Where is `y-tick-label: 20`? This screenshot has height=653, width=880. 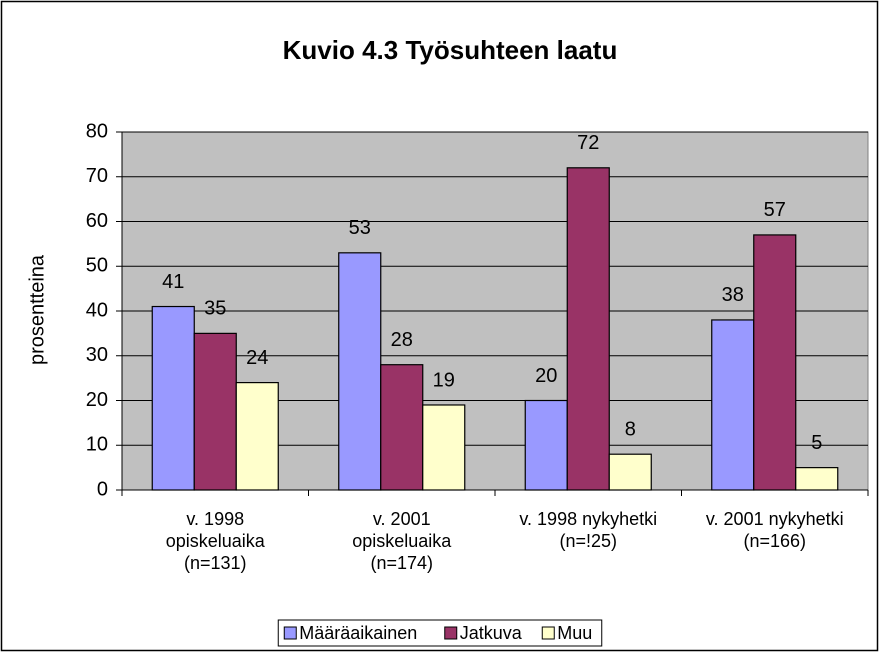 y-tick-label: 20 is located at coordinates (97, 400).